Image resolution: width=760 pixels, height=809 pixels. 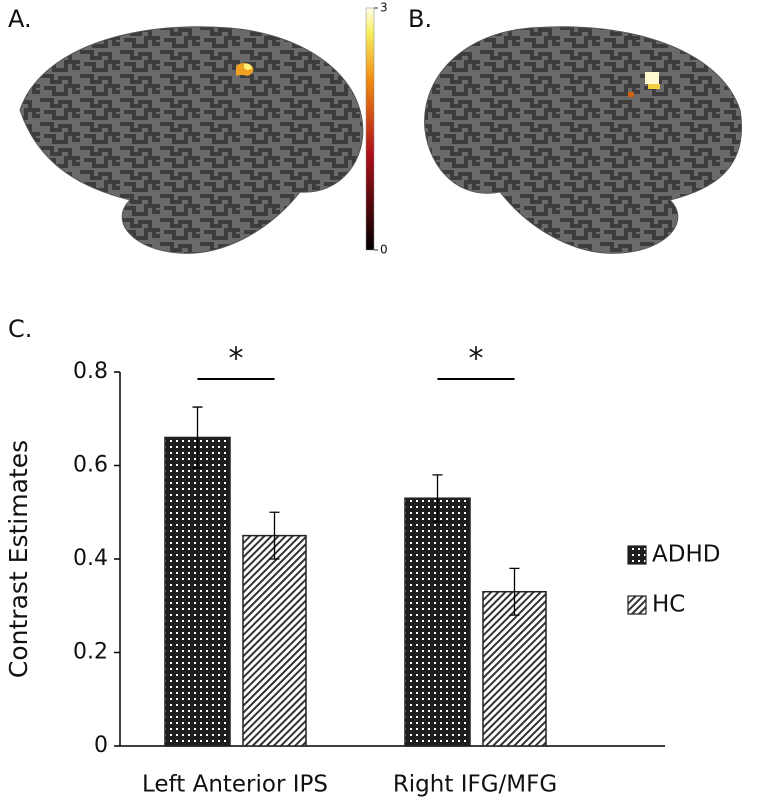 What do you see at coordinates (90, 371) in the screenshot?
I see `y-tick-label: 0.8` at bounding box center [90, 371].